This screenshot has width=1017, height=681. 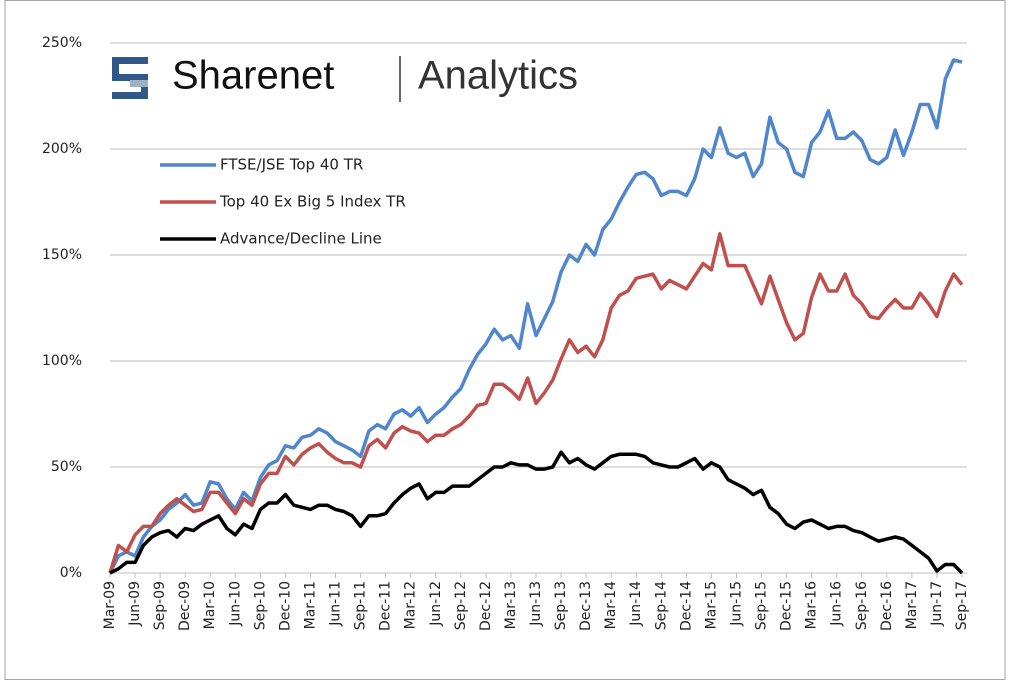 I want to click on x-tick-label: Mar-16, so click(x=812, y=605).